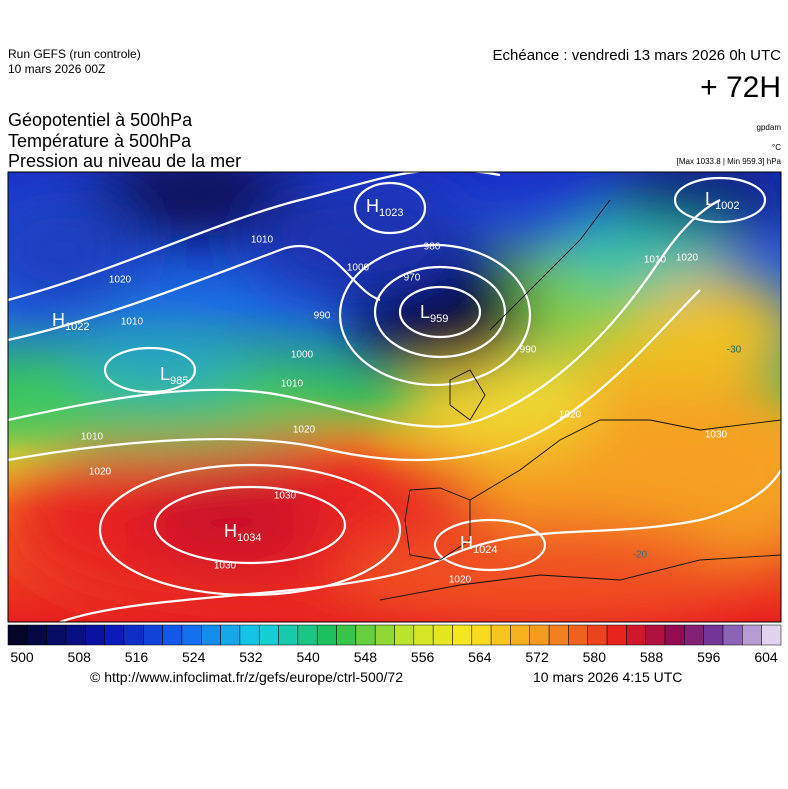 The height and width of the screenshot is (789, 788). I want to click on pressure-center: H1034, so click(242, 532).